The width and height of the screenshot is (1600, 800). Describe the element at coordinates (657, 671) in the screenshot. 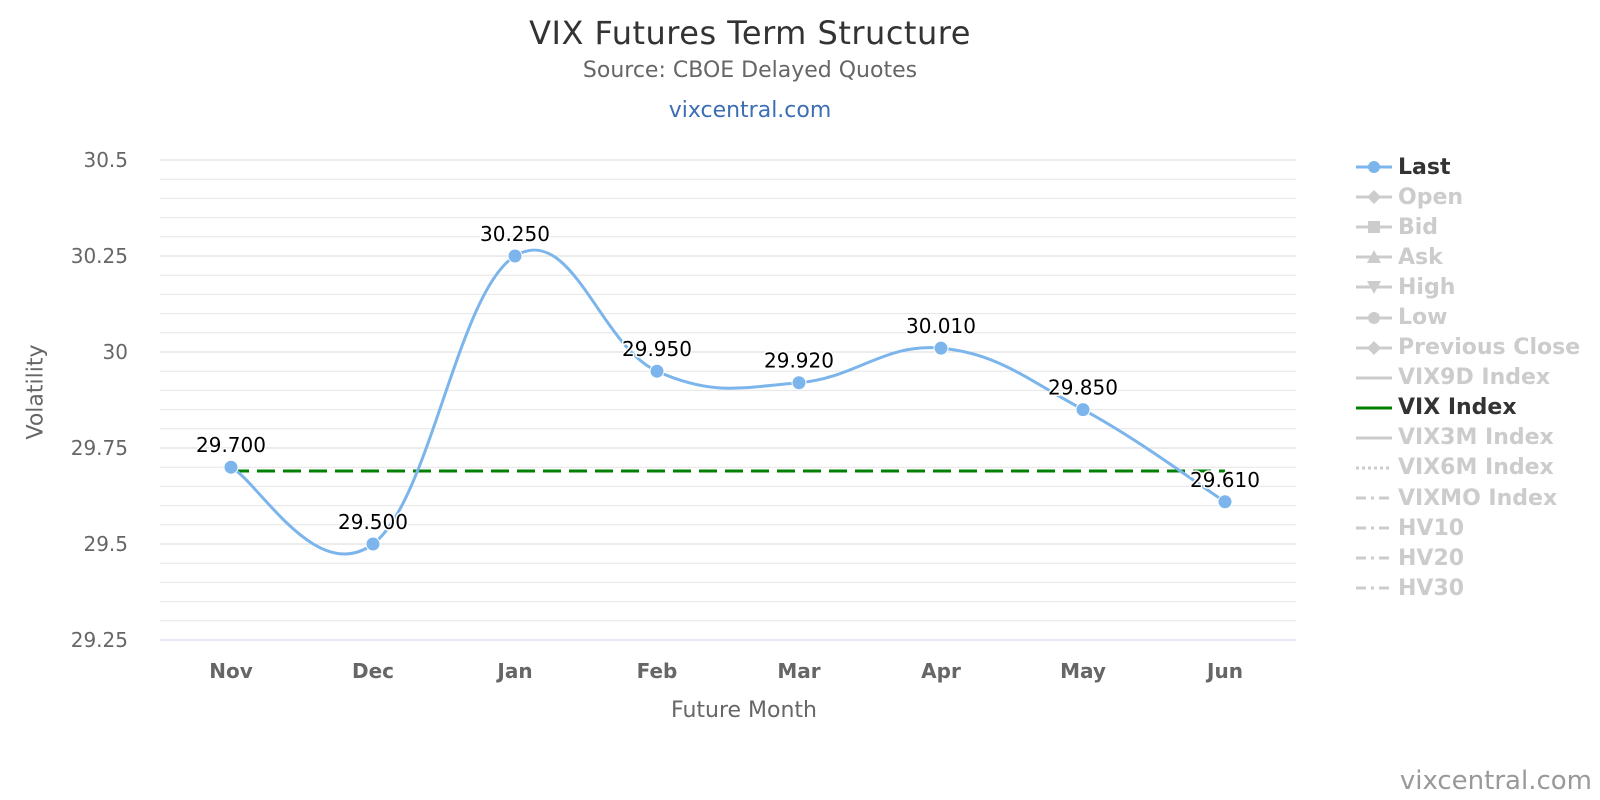

I see `x-tick-label: Feb` at that location.